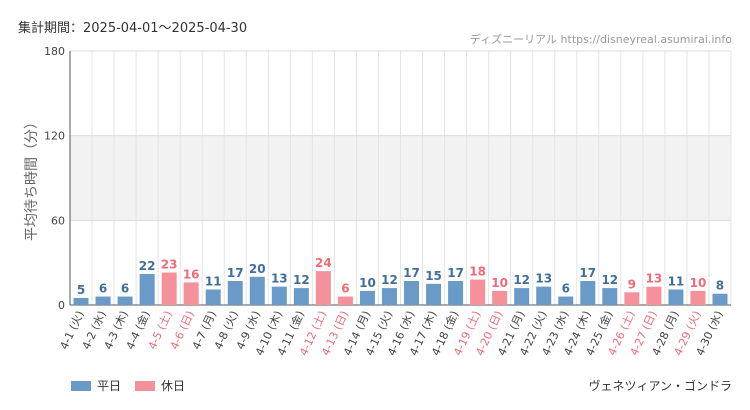  Describe the element at coordinates (133, 28) in the screenshot. I see `period-label: 集計期間：2025-04-01〜2025-04-30` at that location.